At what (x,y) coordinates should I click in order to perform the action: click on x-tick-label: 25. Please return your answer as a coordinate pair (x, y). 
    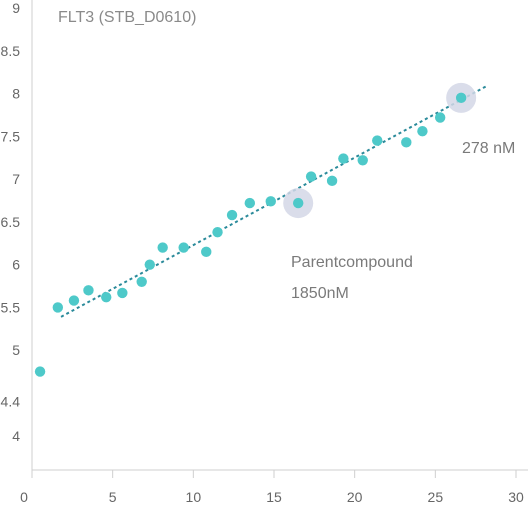
    Looking at the image, I should click on (436, 497).